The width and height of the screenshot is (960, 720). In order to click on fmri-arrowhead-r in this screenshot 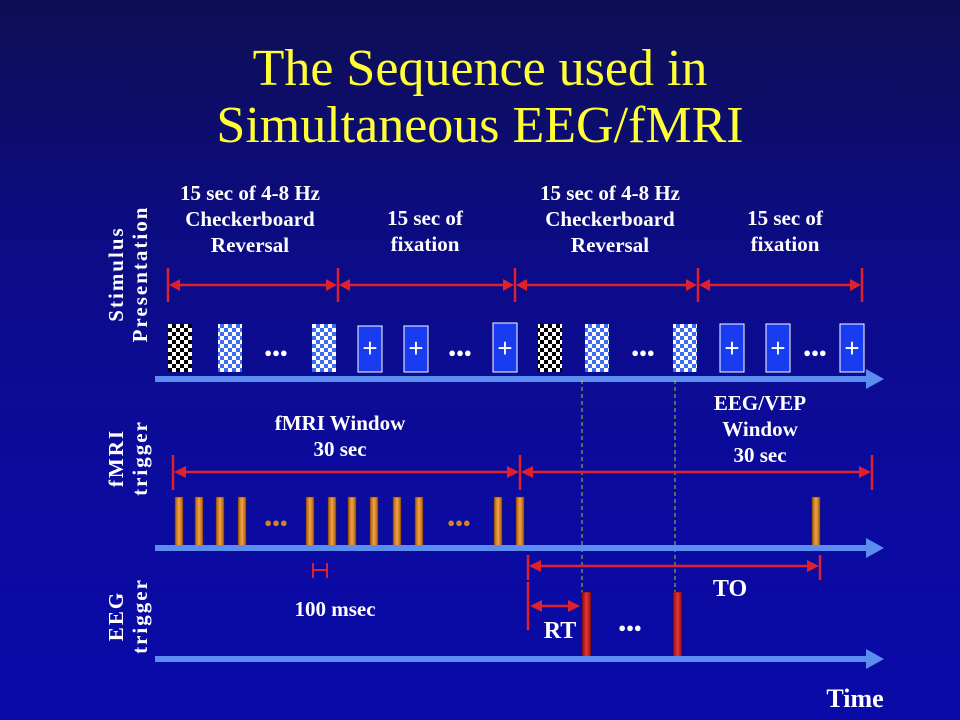, I will do `click(513, 472)`.